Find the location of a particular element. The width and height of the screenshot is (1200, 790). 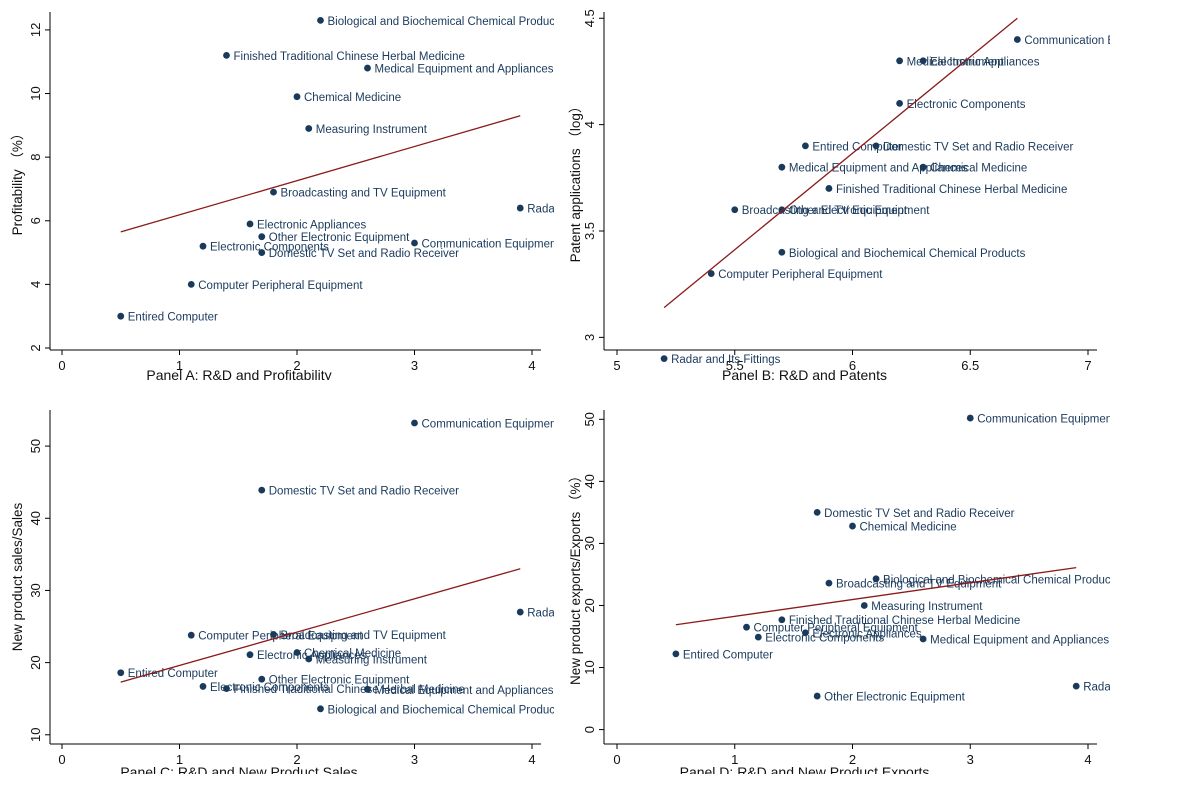

y-axis-label: New product exports/Exports （%） is located at coordinates (575, 577).